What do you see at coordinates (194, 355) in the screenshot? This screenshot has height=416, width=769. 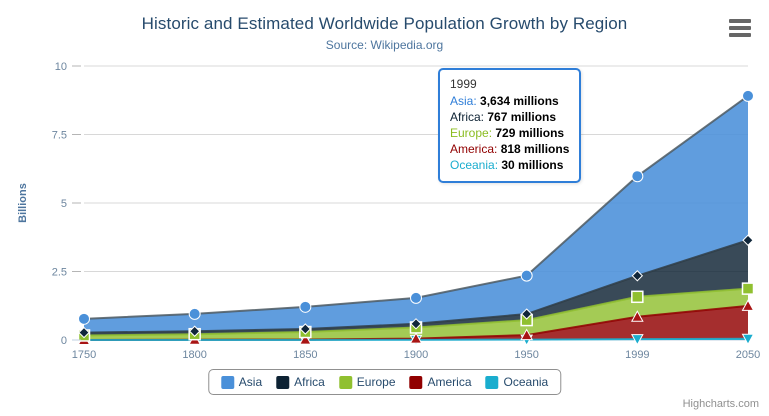 I see `x-tick-label: 1800` at bounding box center [194, 355].